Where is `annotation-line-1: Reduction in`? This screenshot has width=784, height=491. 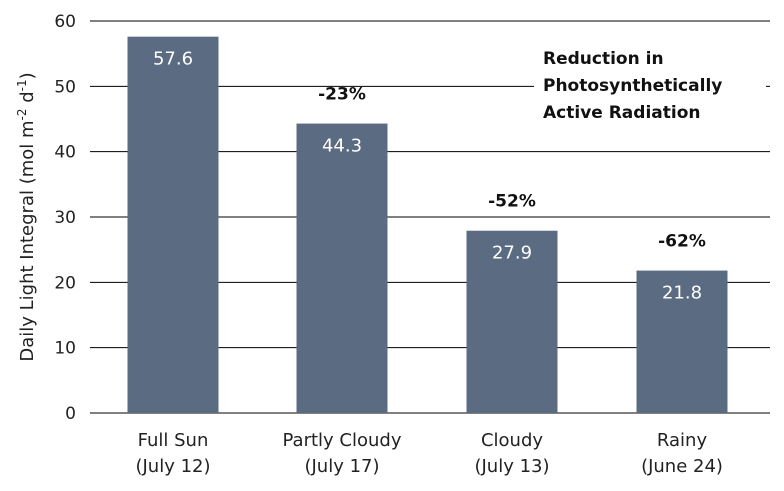
annotation-line-1: Reduction in is located at coordinates (603, 59).